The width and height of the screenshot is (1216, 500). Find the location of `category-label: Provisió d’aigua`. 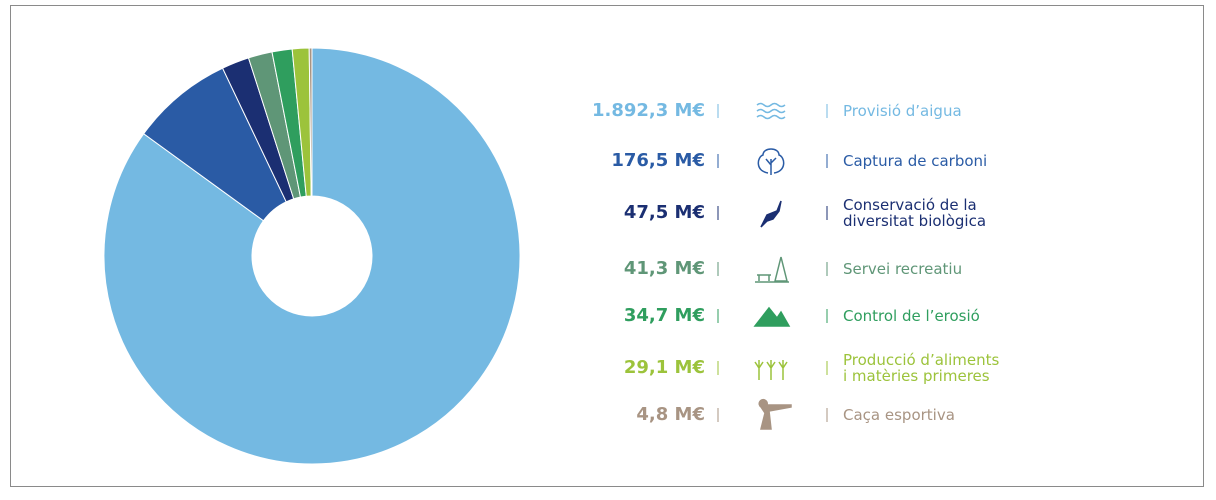

category-label: Provisió d’aigua is located at coordinates (902, 111).